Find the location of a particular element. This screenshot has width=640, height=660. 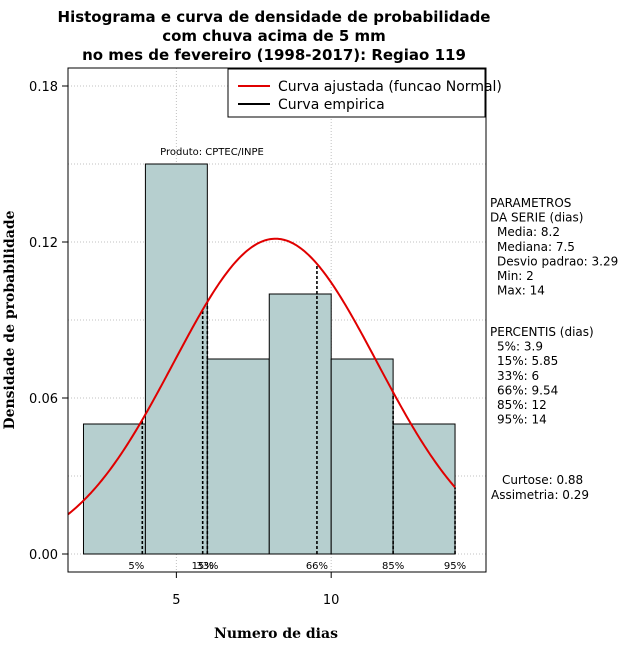

percentile-label-5: 85% is located at coordinates (393, 566).